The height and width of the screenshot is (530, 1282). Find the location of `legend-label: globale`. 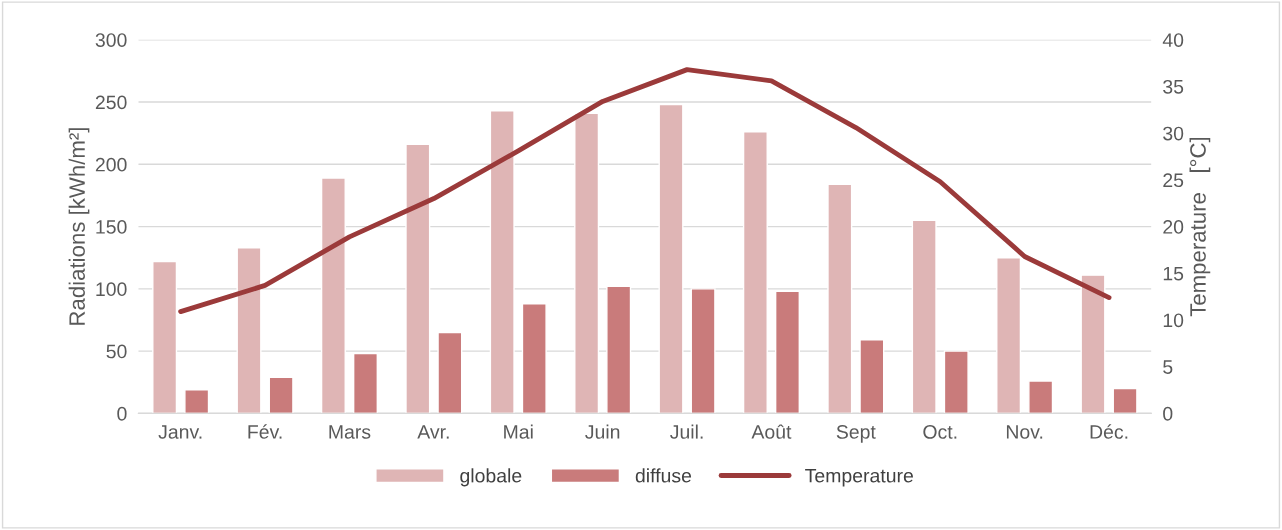

legend-label: globale is located at coordinates (491, 477).